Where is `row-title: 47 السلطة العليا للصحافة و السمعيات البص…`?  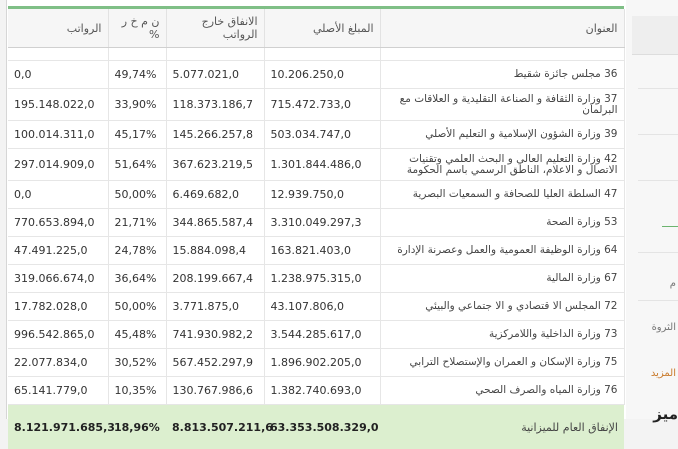 row-title: 47 السلطة العليا للصحافة و السمعيات البص… is located at coordinates (502, 195).